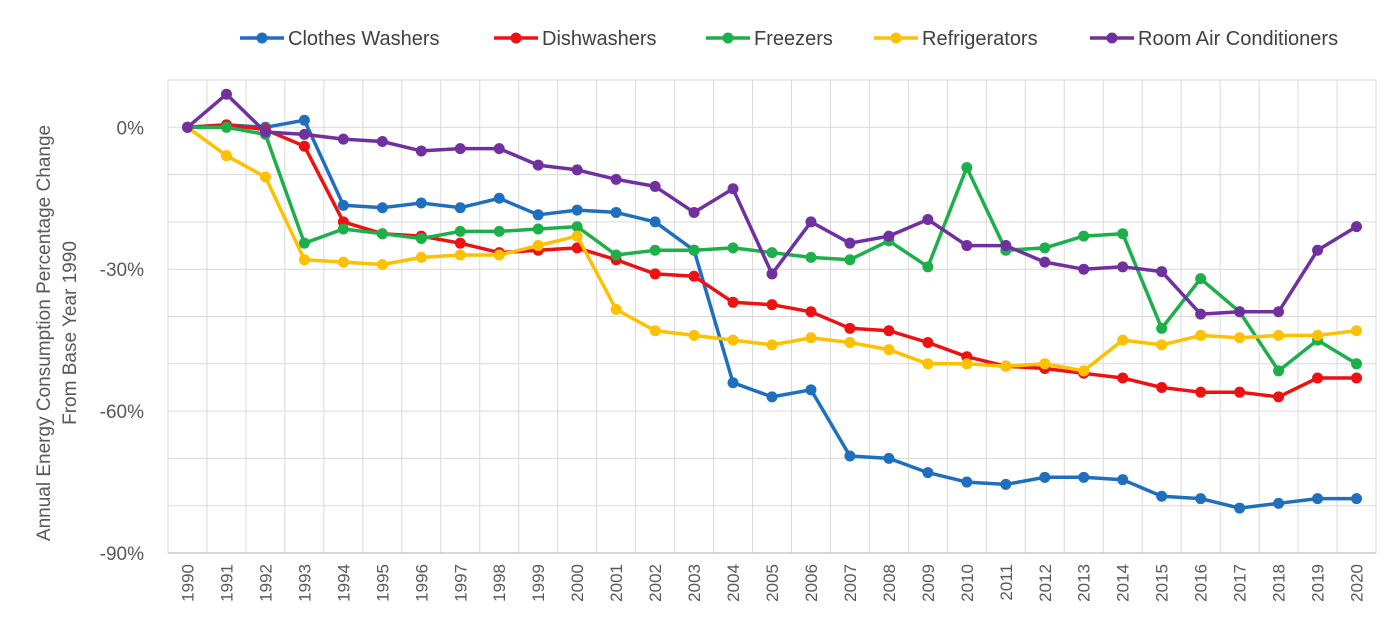 The height and width of the screenshot is (640, 1400). I want to click on x-tick-label: 2005, so click(772, 583).